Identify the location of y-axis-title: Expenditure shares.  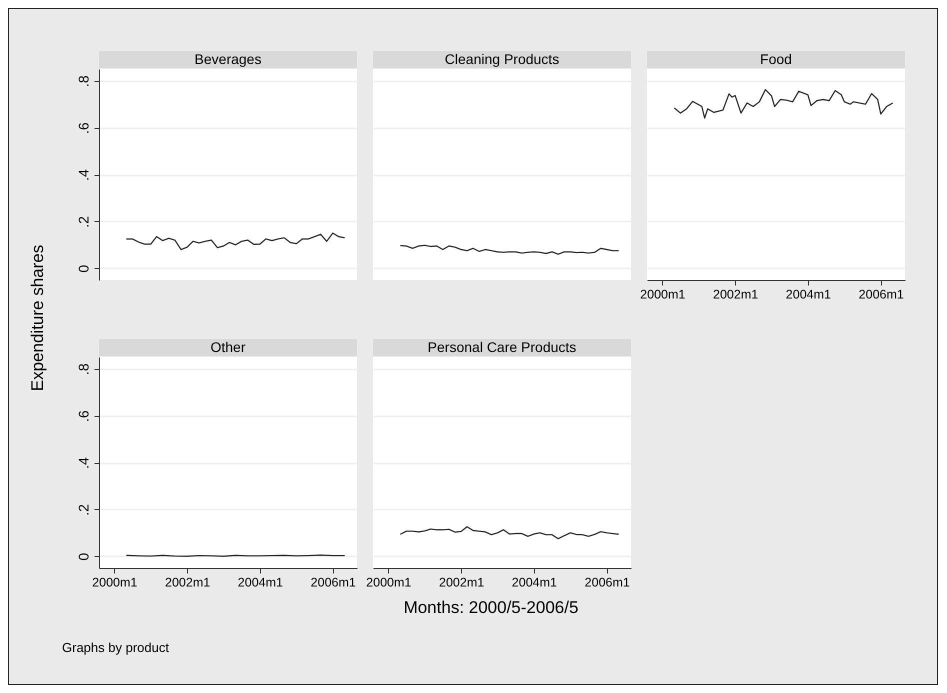
(38, 318).